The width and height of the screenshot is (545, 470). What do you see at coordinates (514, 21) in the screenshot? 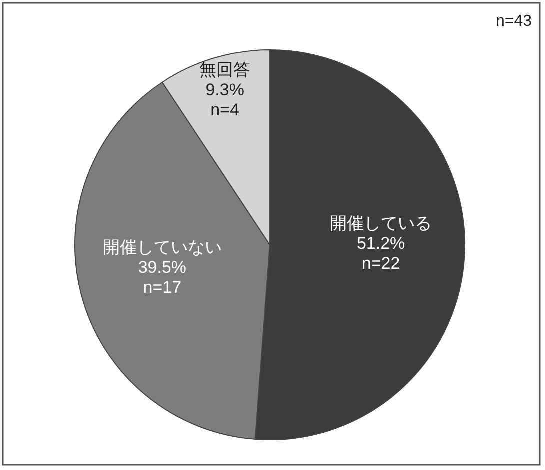
I see `text: n=43` at bounding box center [514, 21].